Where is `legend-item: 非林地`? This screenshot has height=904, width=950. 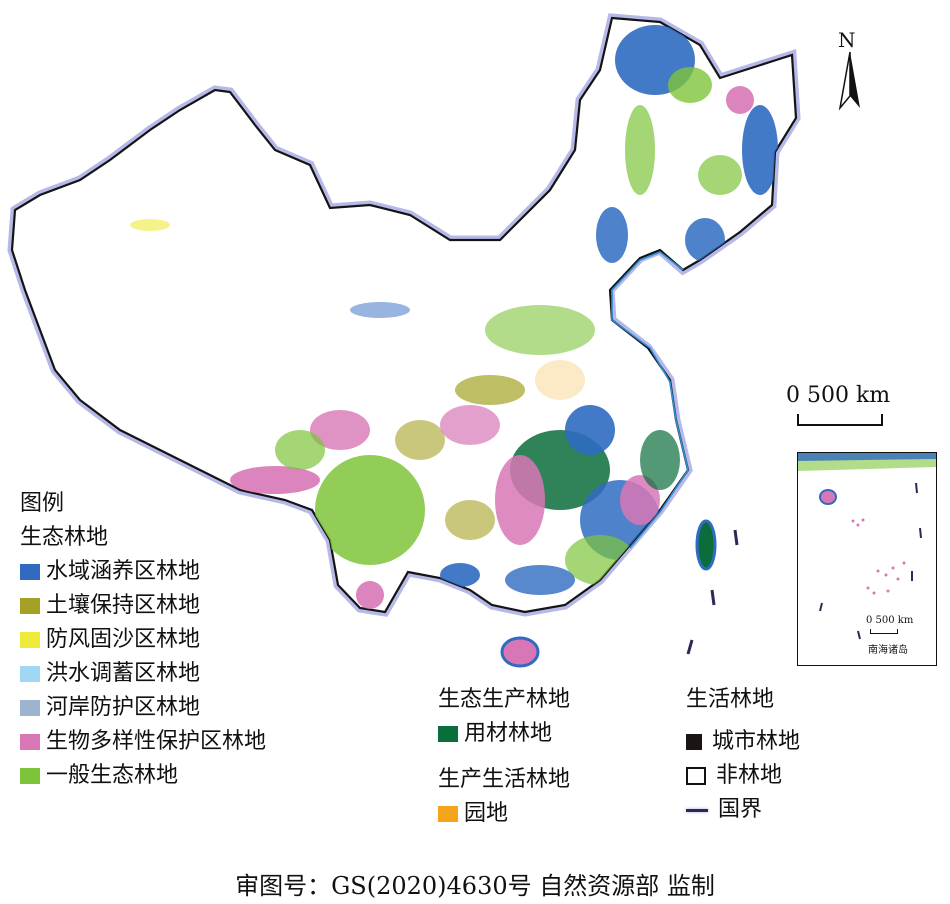 legend-item: 非林地 is located at coordinates (743, 776).